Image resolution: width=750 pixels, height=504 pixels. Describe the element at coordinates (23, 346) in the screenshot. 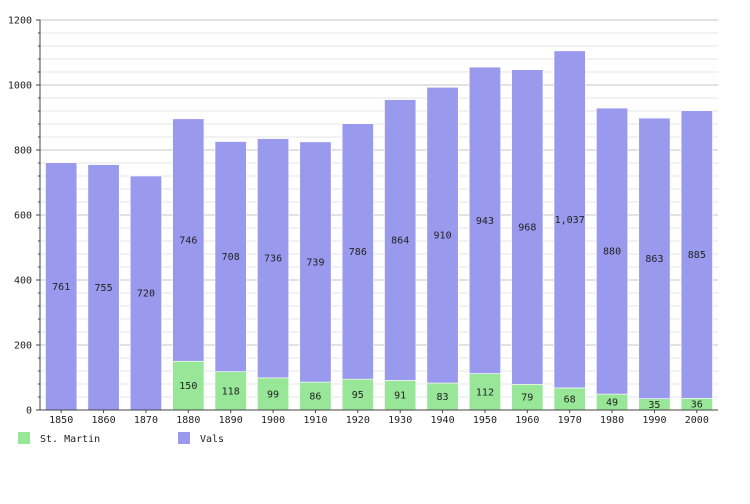

I see `y-tick-label: 200` at that location.